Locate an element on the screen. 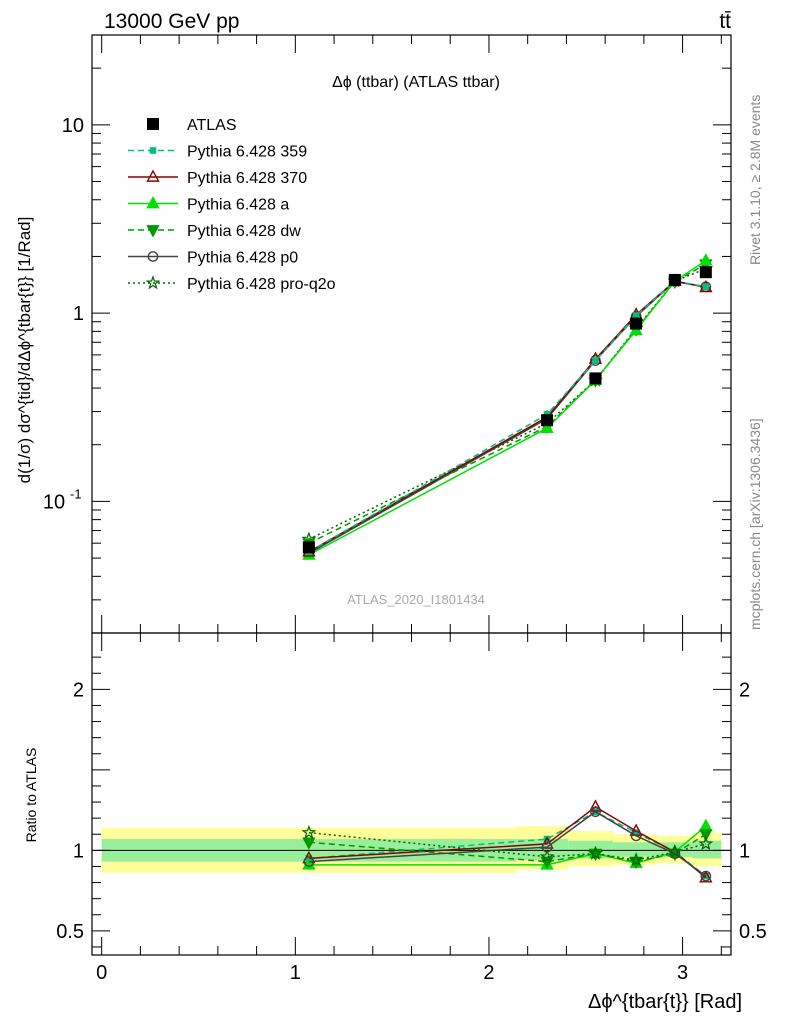 The image size is (786, 1024). legend-label: Pythia 6.428 pro-q2o is located at coordinates (261, 284).